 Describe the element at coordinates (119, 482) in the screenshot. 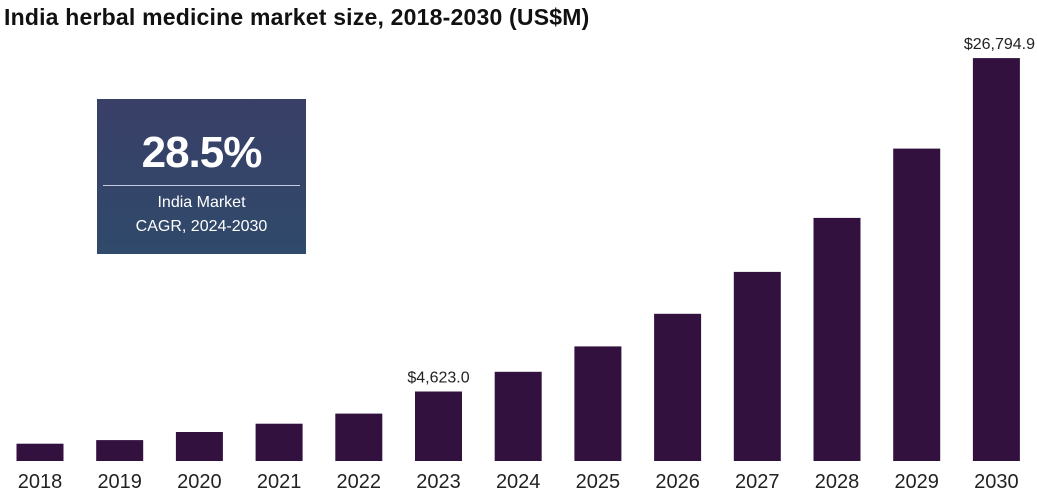

I see `x-tick-label-2019: 2019` at that location.